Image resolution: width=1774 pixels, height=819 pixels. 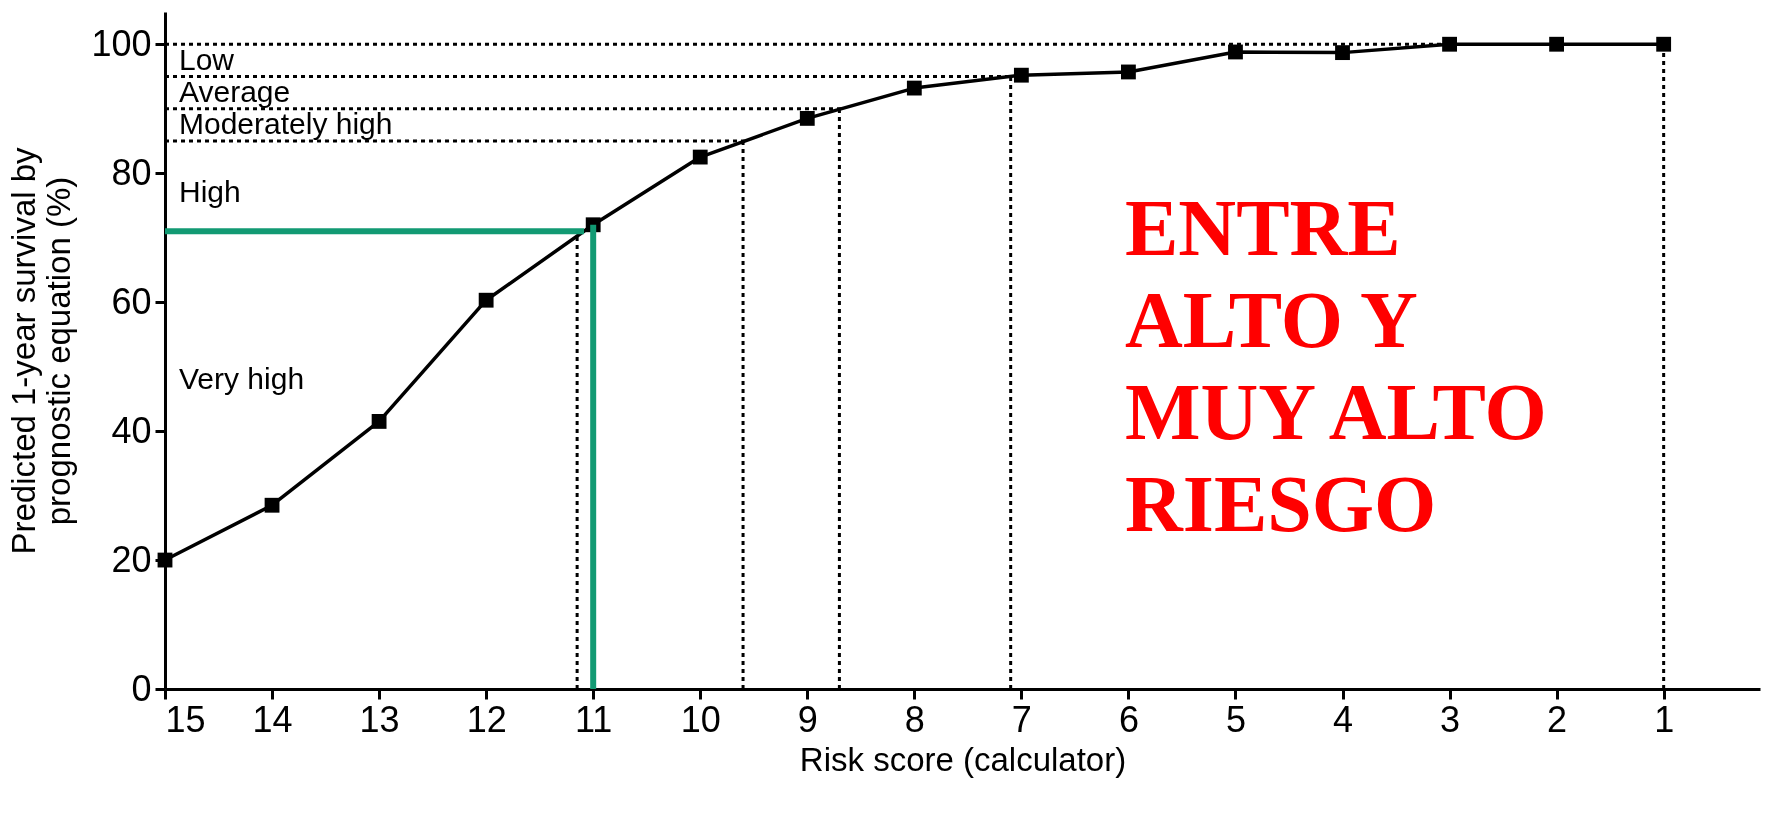 I want to click on x-tick-label: 13, so click(x=379, y=719).